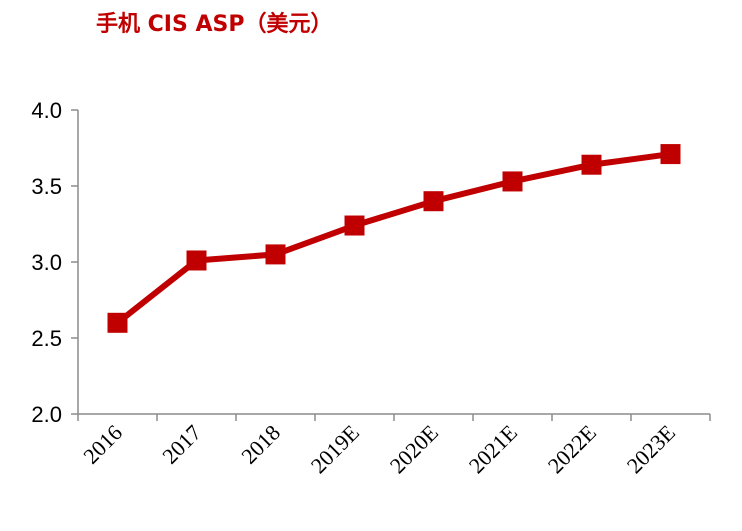 The height and width of the screenshot is (531, 742). I want to click on y-tick-label: 2.5, so click(46, 338).